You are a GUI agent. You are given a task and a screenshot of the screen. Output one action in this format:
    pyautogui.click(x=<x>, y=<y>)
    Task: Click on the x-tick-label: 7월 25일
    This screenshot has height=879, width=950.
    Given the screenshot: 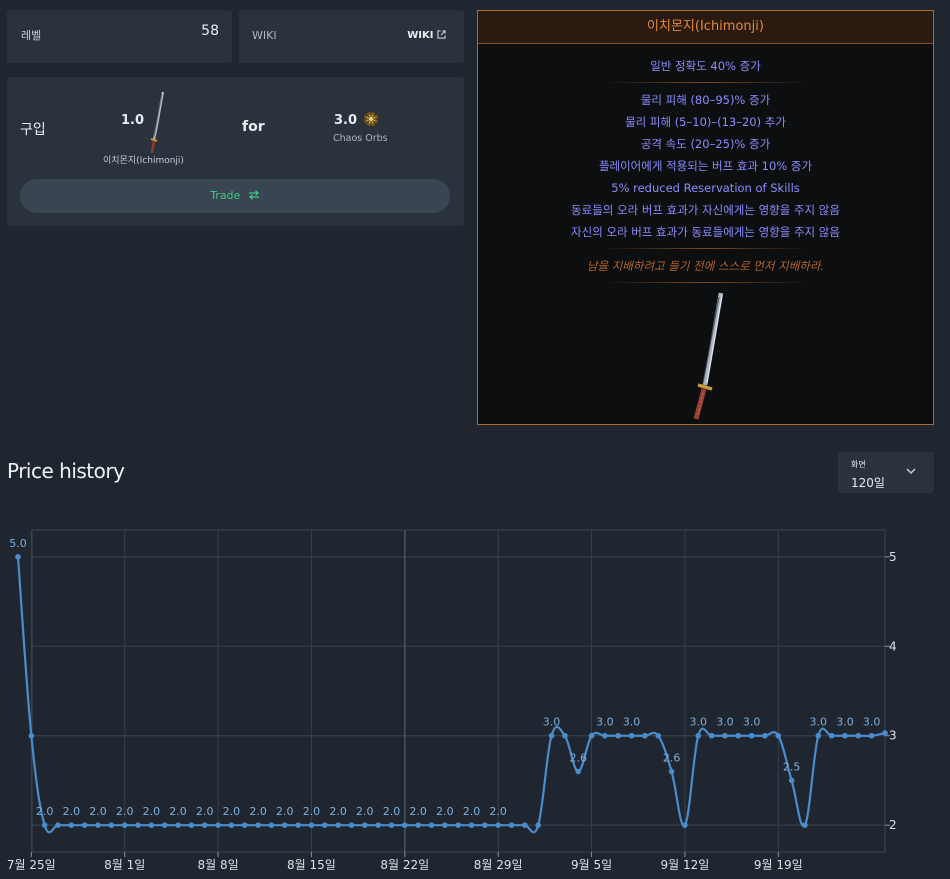 What is the action you would take?
    pyautogui.click(x=31, y=865)
    